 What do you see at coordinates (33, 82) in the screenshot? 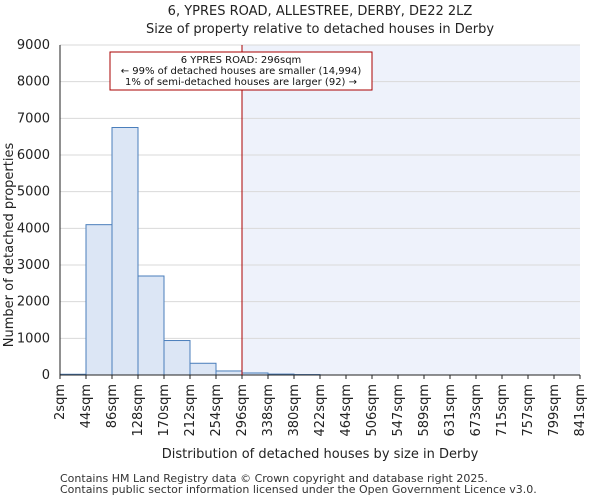
I see `y-tick-label: 8000` at bounding box center [33, 82].